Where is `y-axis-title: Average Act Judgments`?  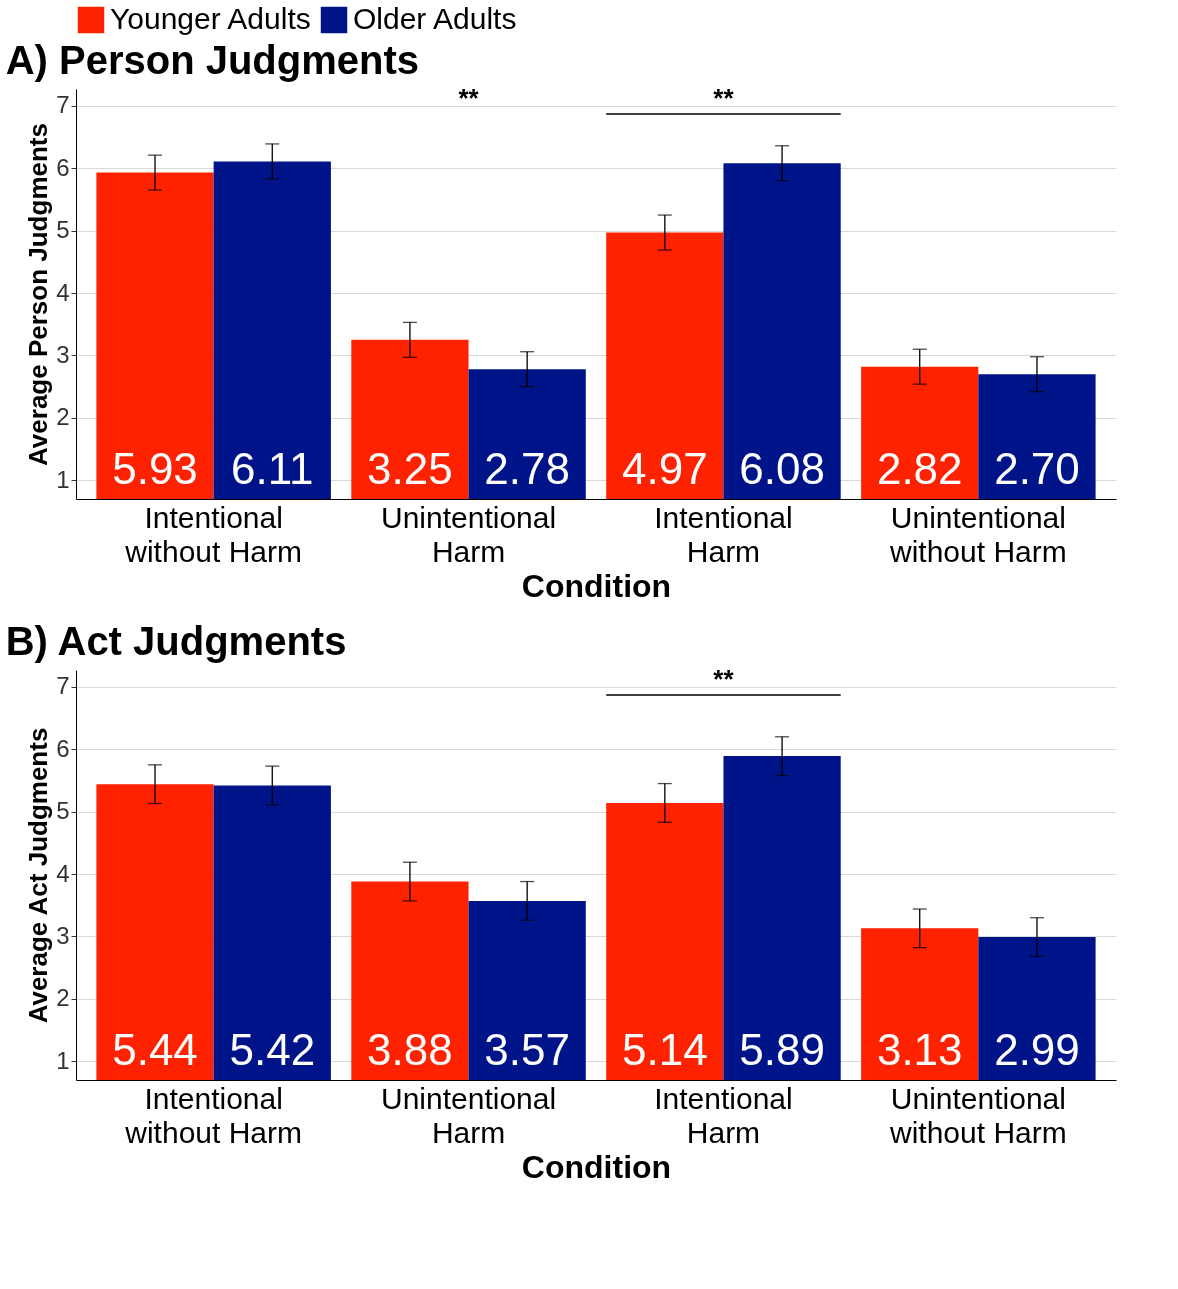
y-axis-title: Average Act Judgments is located at coordinates (38, 875).